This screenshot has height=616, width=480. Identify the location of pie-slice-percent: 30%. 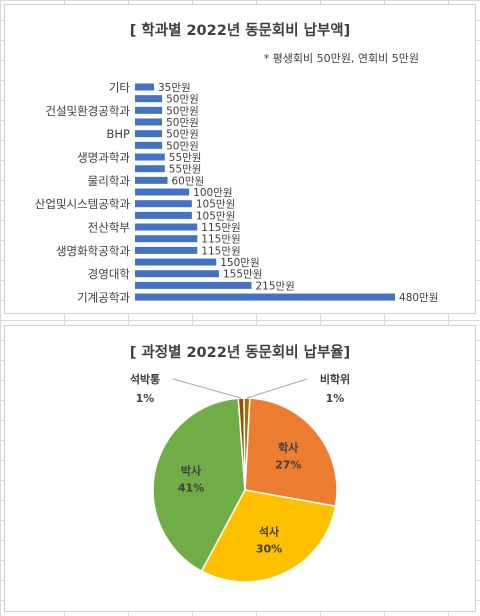
(269, 549).